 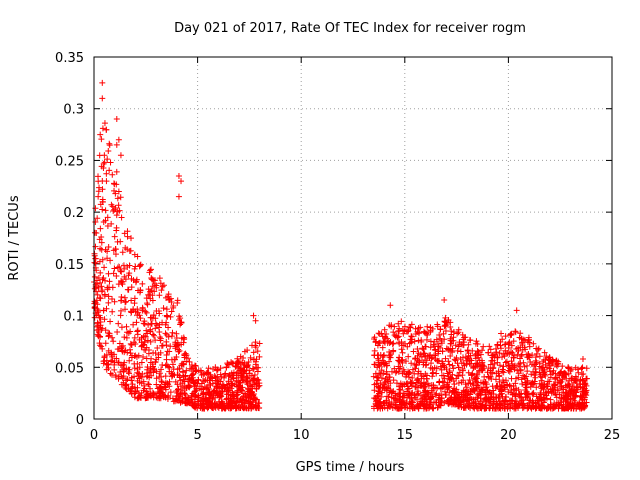 I want to click on x-tick-label: 25, so click(x=612, y=435).